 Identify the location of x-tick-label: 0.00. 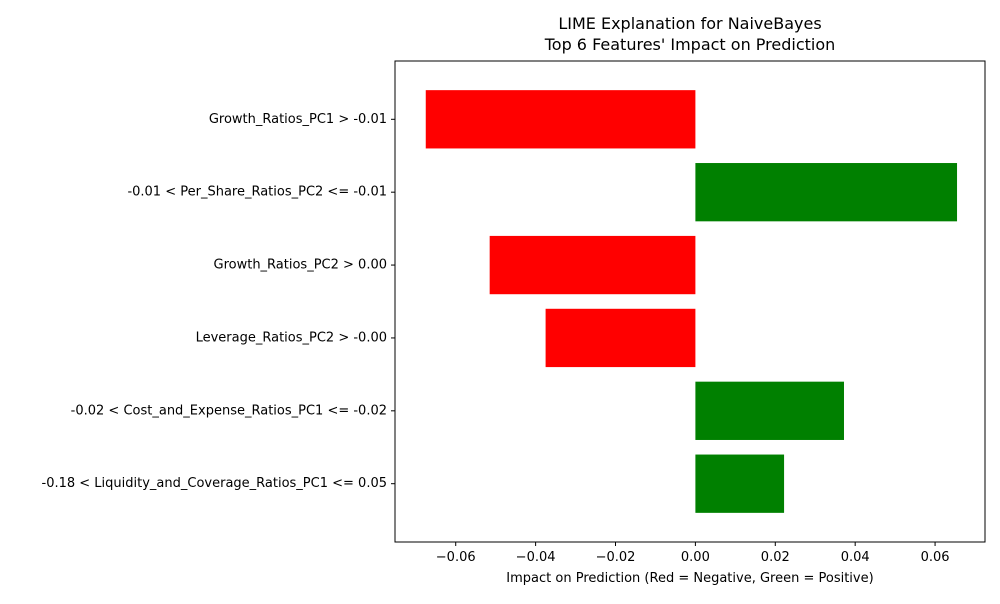
(695, 557).